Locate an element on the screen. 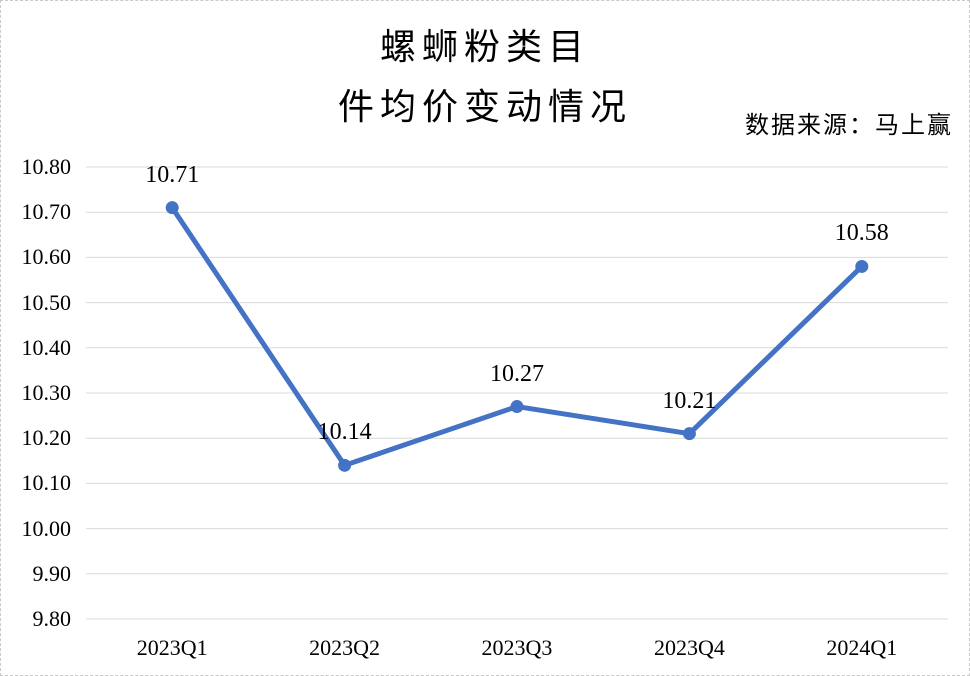 The image size is (970, 676). source-note: 数据来源：马上赢 is located at coordinates (849, 126).